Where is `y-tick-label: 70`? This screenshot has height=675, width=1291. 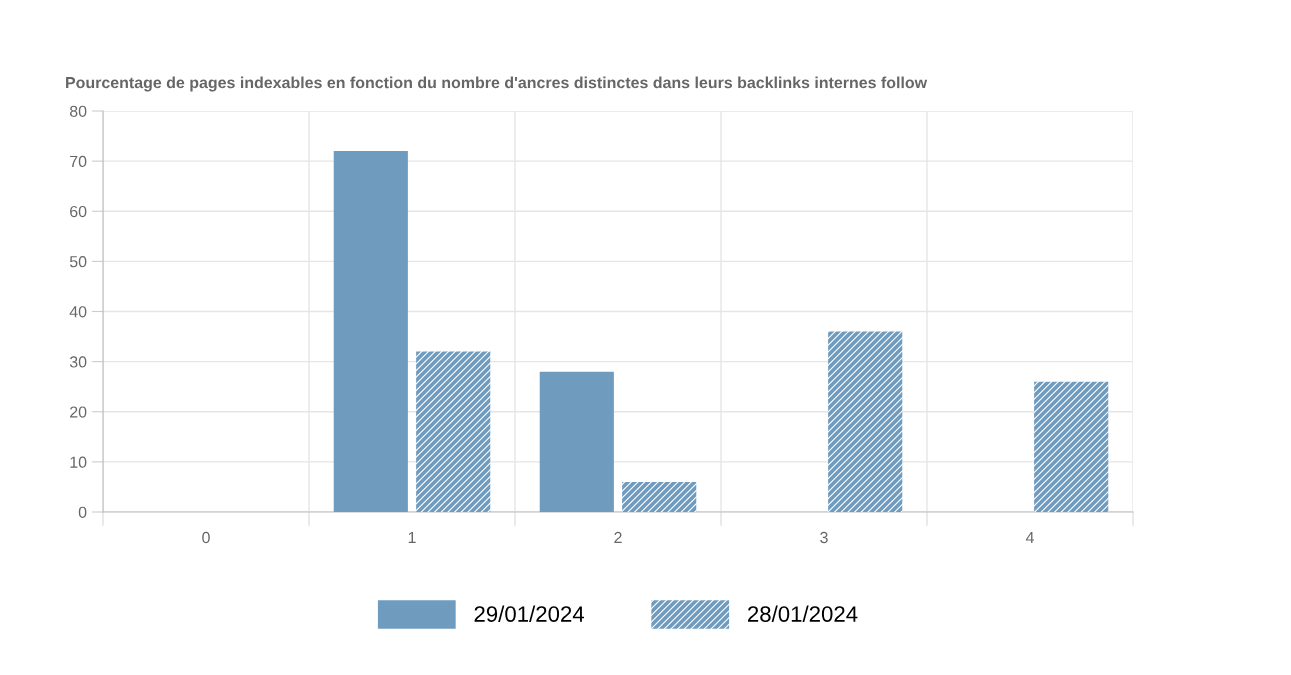
y-tick-label: 70 is located at coordinates (78, 161).